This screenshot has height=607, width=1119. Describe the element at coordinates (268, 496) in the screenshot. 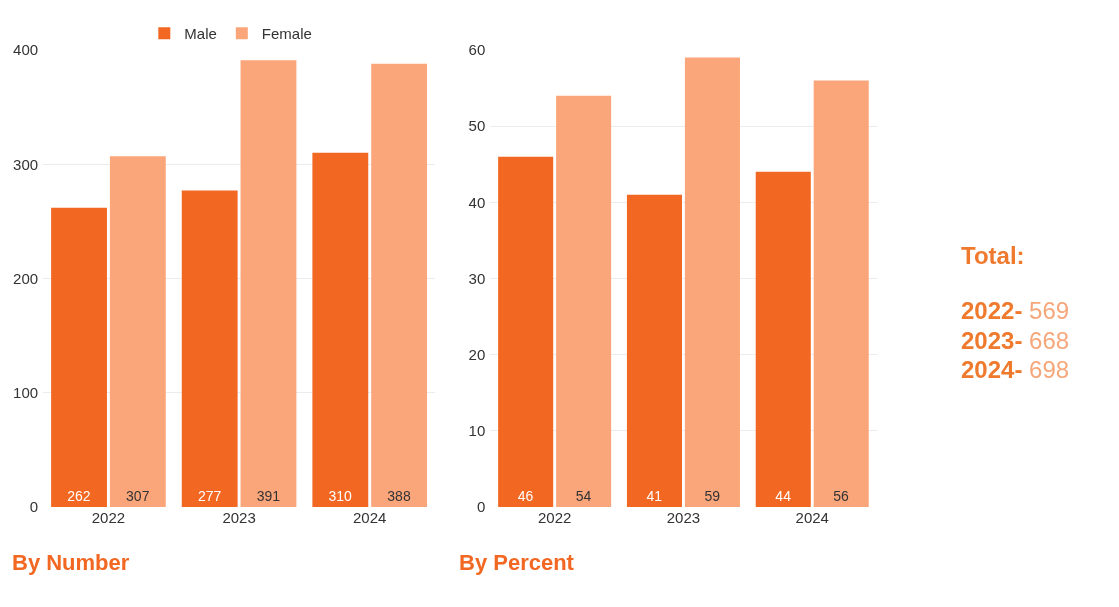

I see `data-label: 391` at that location.